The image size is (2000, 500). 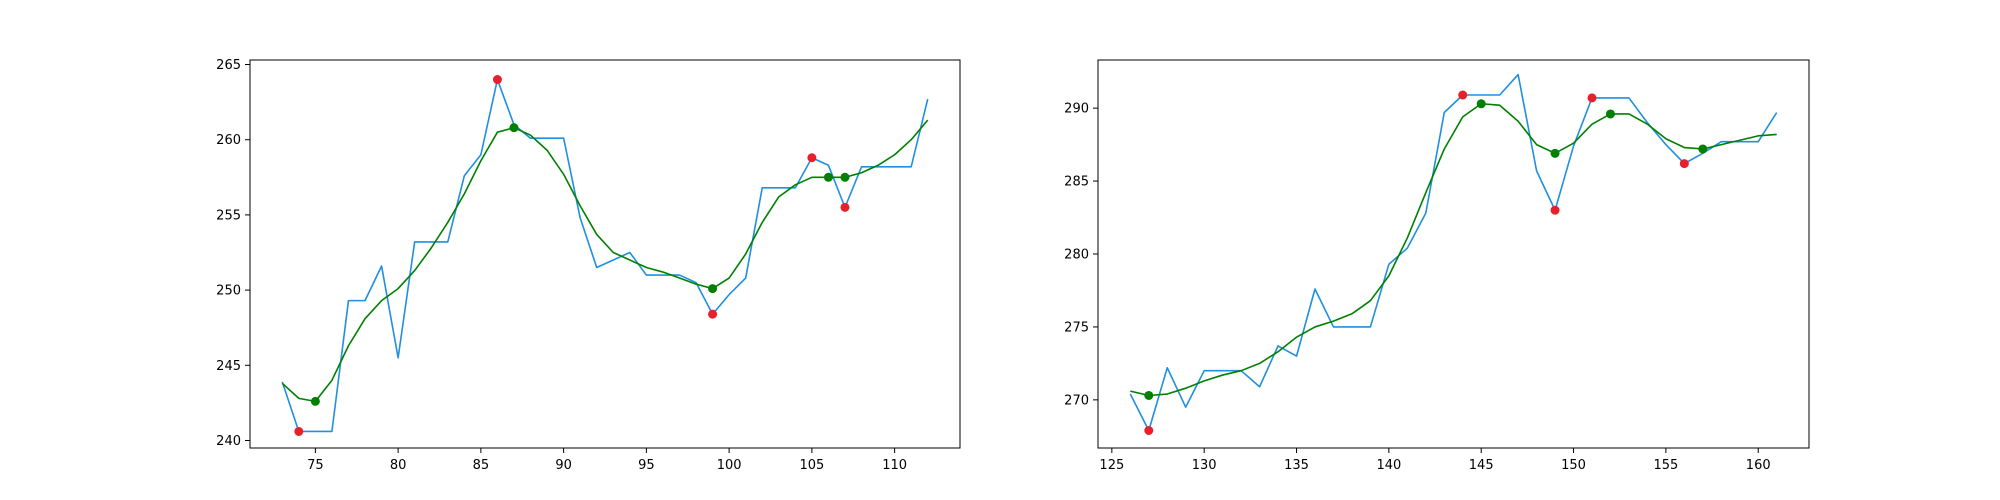 I want to click on x-tick-label: 100, so click(x=729, y=465).